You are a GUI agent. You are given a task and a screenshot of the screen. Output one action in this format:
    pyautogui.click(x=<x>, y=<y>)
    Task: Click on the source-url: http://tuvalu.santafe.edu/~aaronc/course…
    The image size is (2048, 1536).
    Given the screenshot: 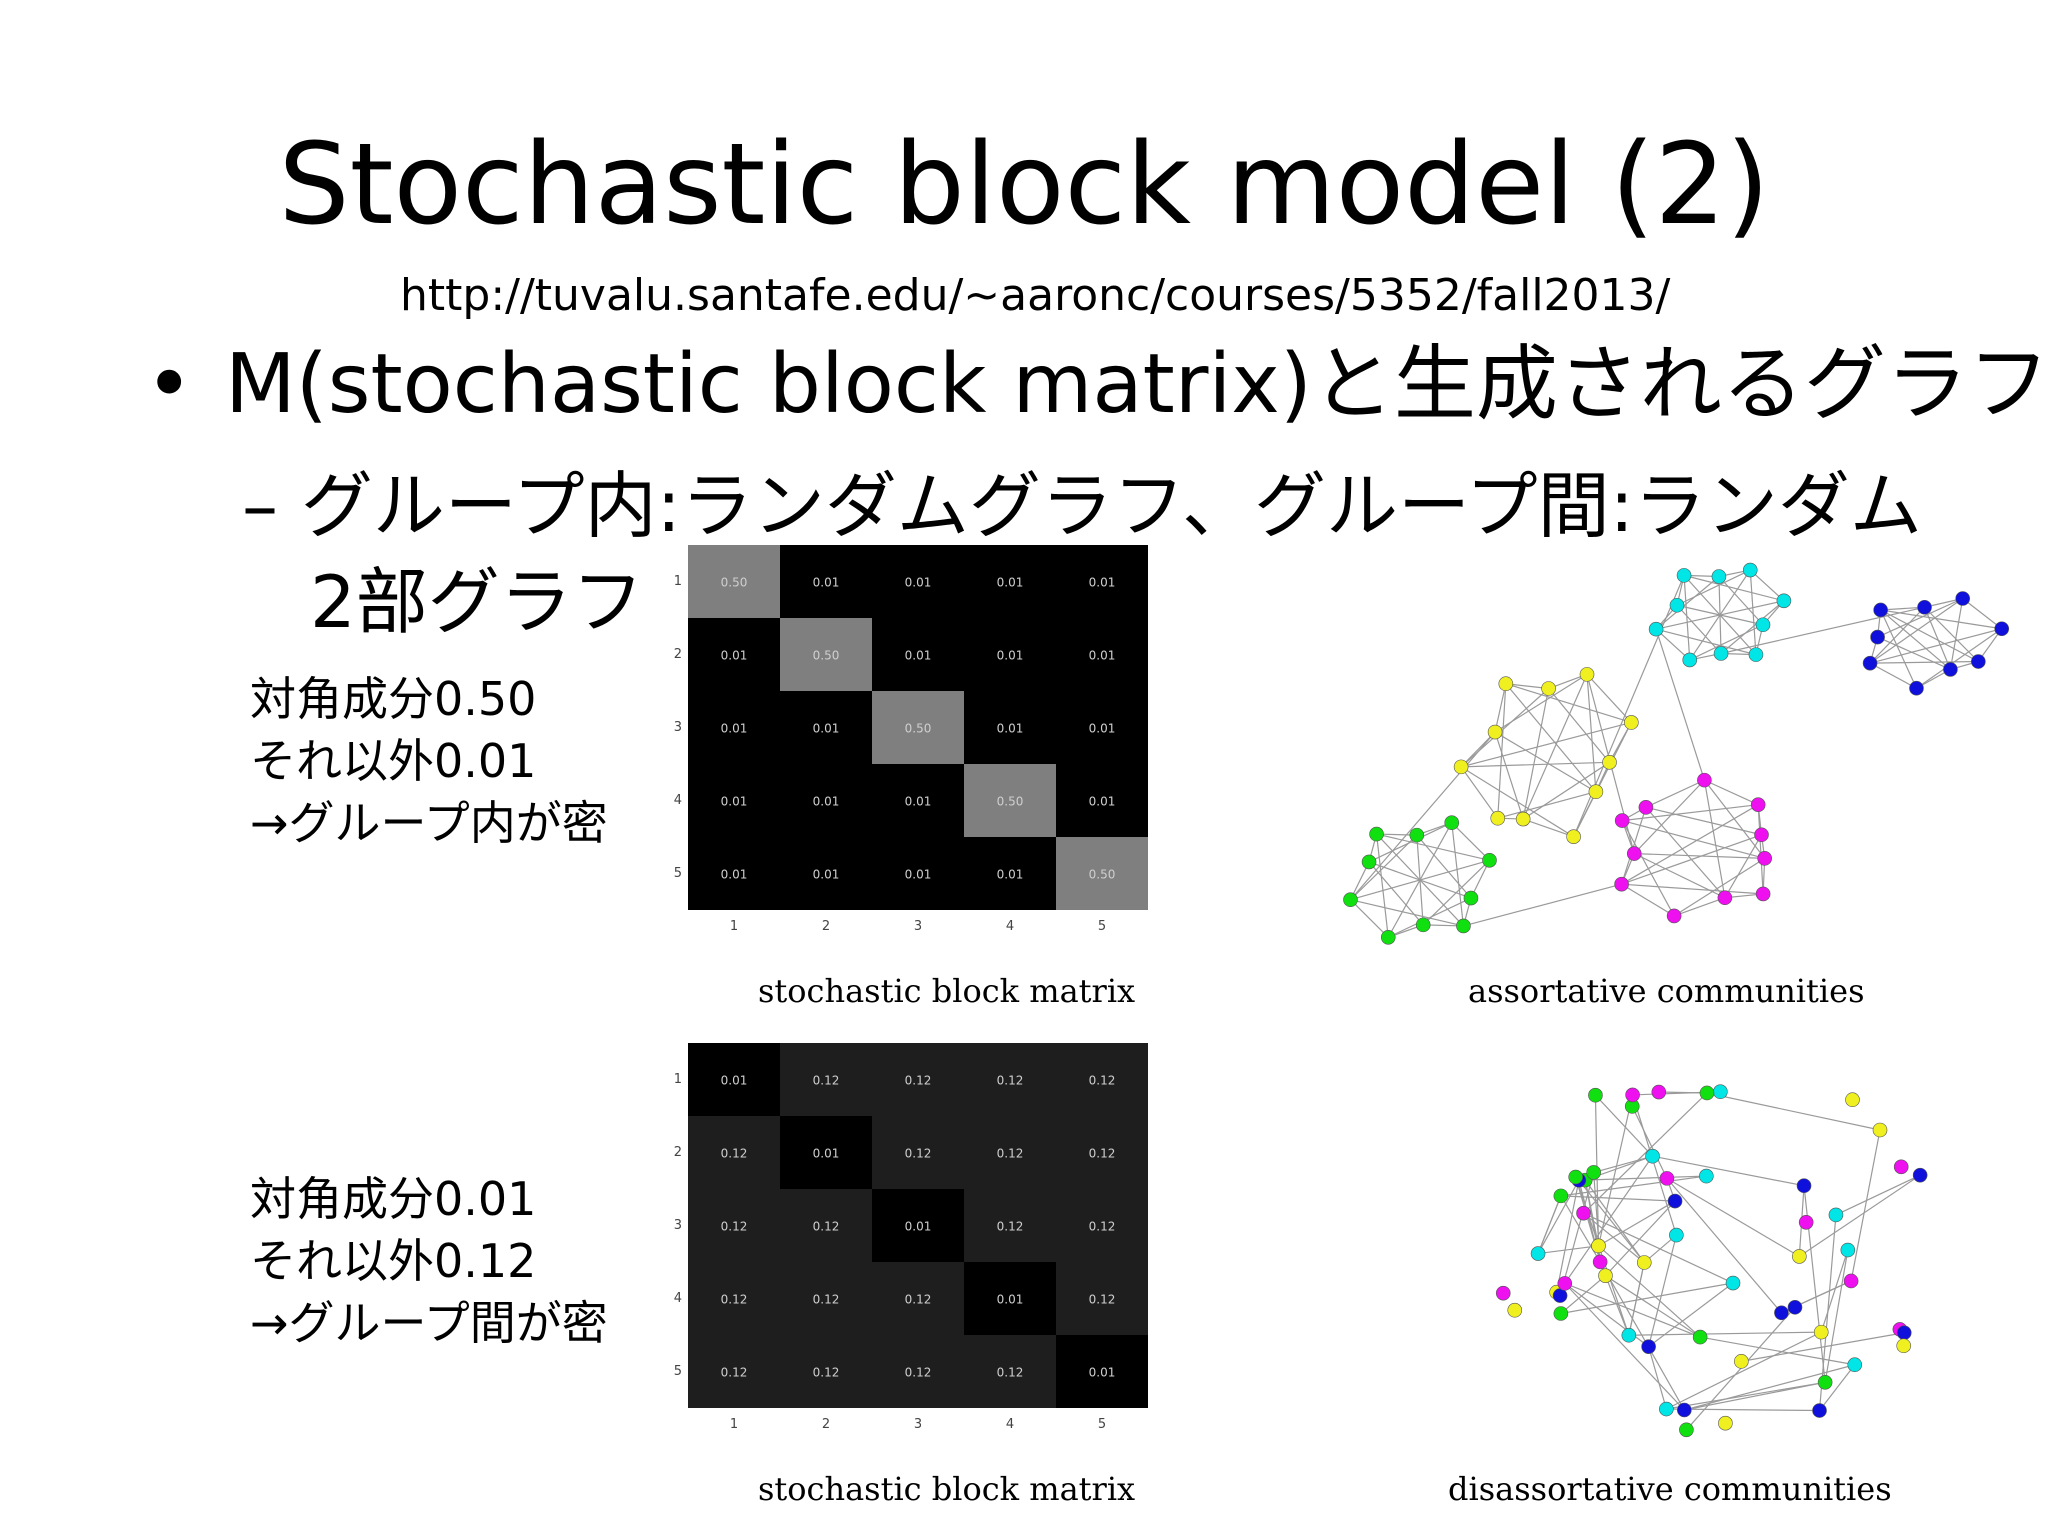 What is the action you would take?
    pyautogui.click(x=1035, y=295)
    